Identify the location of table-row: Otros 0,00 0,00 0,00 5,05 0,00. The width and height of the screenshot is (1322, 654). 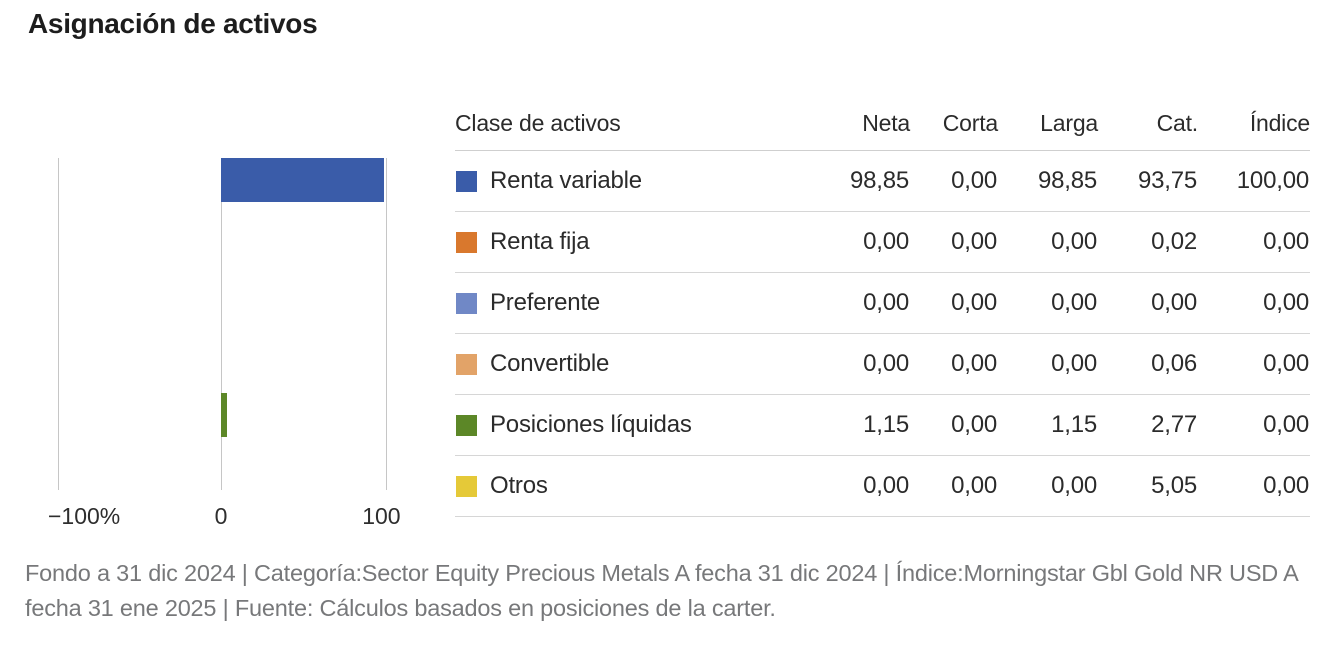
(882, 486).